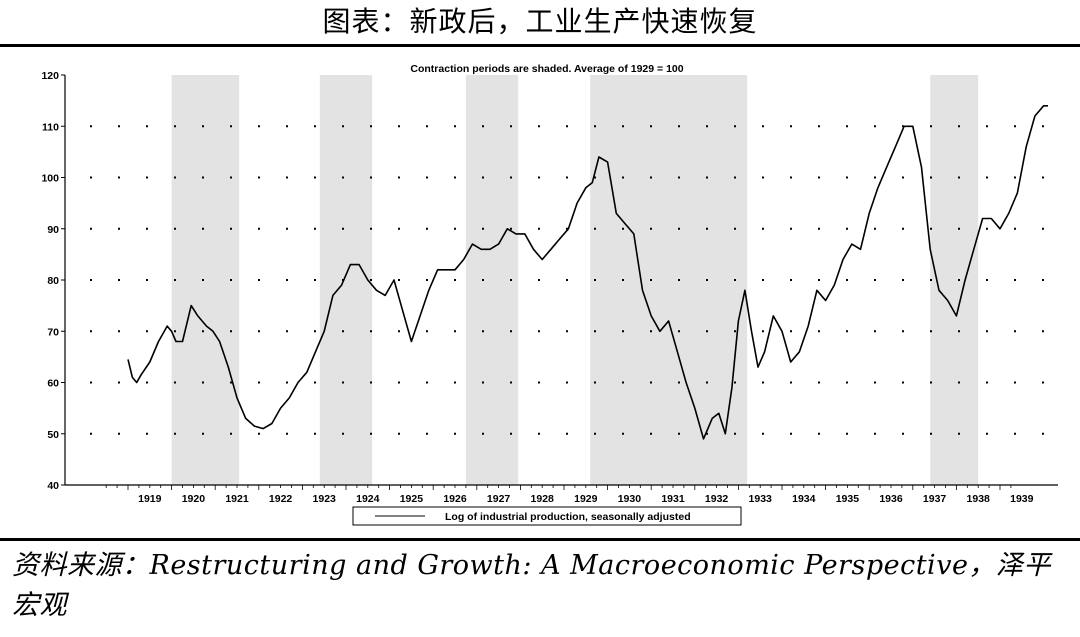 This screenshot has height=637, width=1080. What do you see at coordinates (540, 539) in the screenshot?
I see `bottom-rule` at bounding box center [540, 539].